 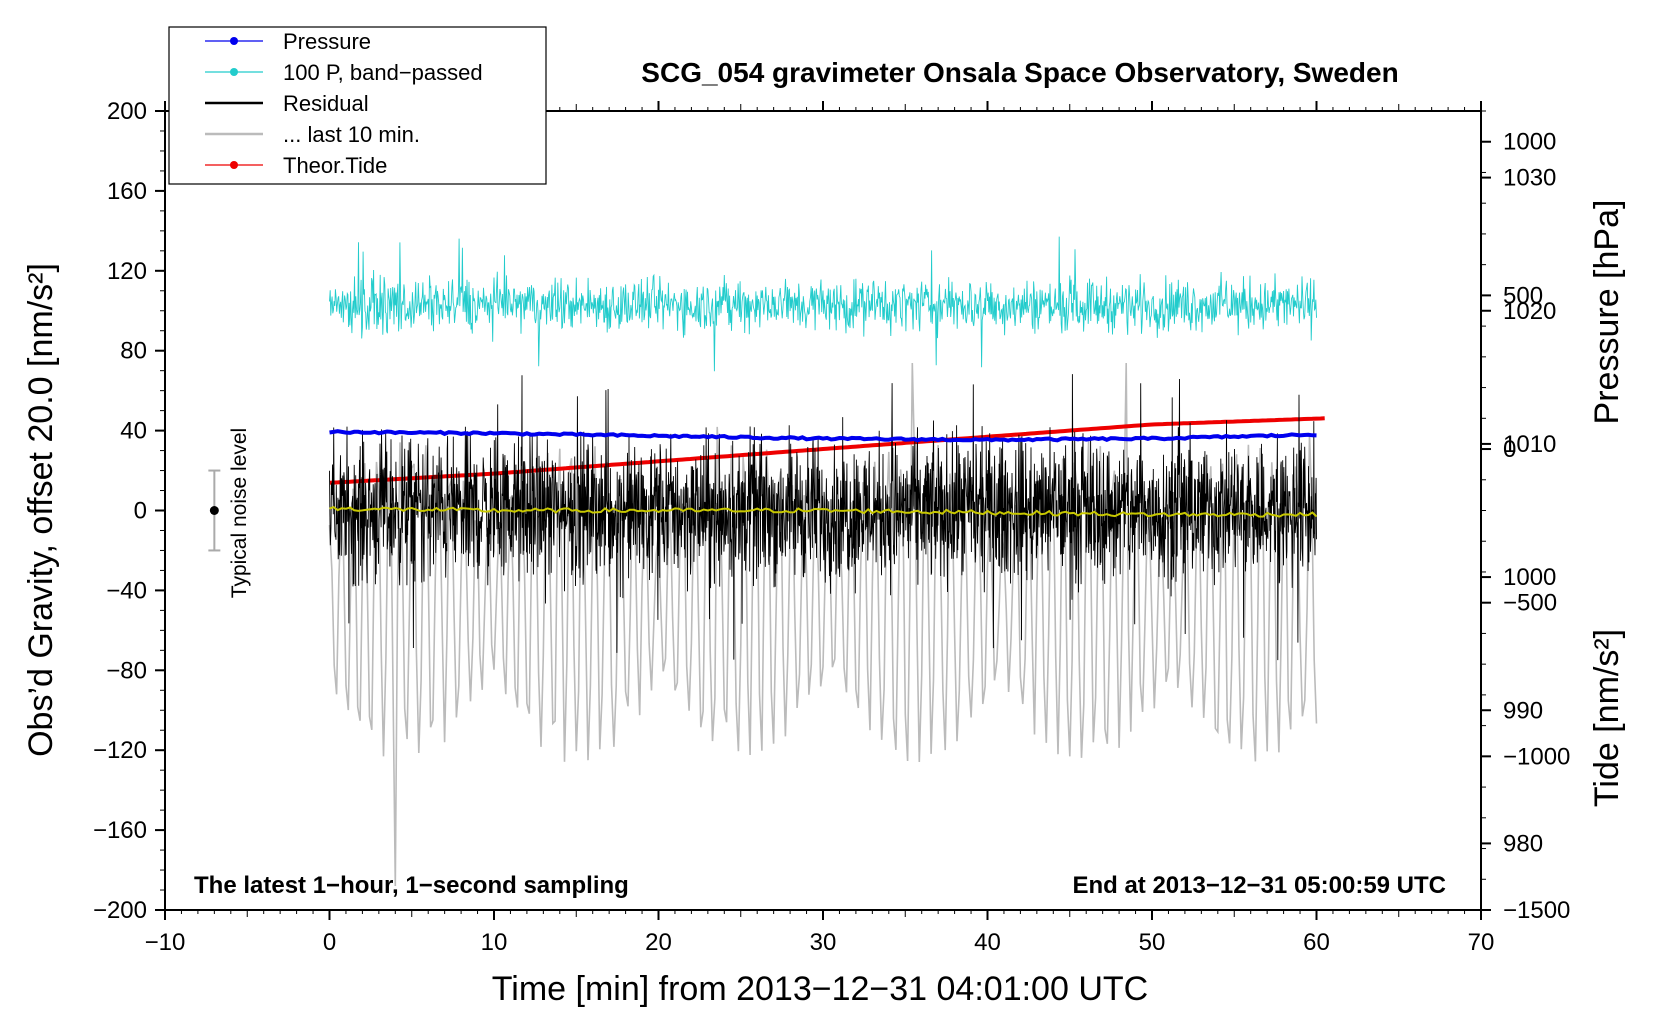 What do you see at coordinates (165, 942) in the screenshot?
I see `x-tick-label-0: −10` at bounding box center [165, 942].